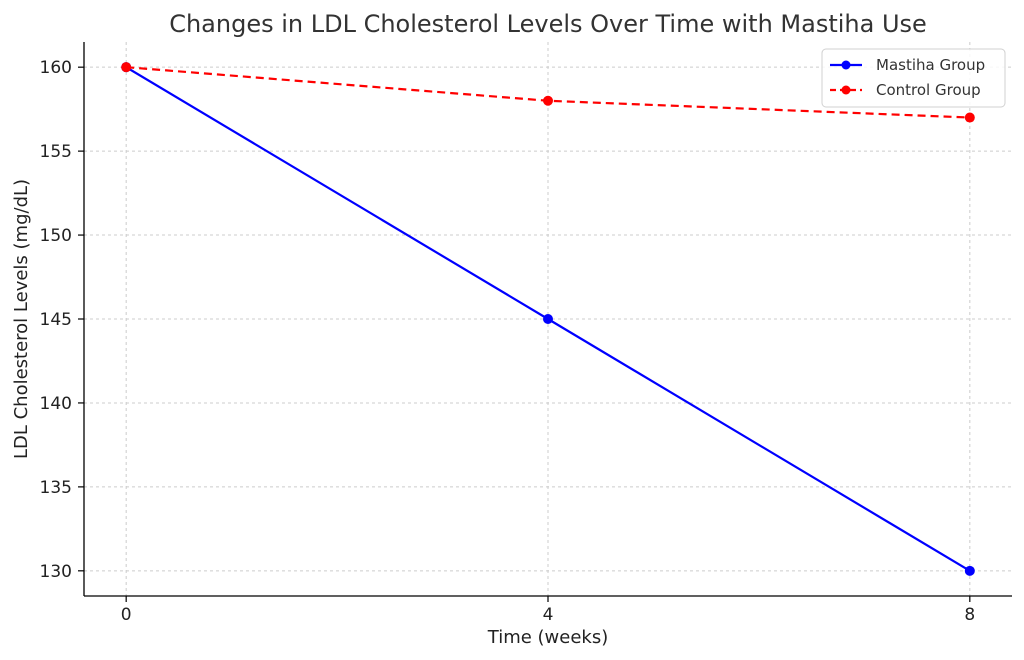  Describe the element at coordinates (56, 572) in the screenshot. I see `y-tick-label: 130` at that location.